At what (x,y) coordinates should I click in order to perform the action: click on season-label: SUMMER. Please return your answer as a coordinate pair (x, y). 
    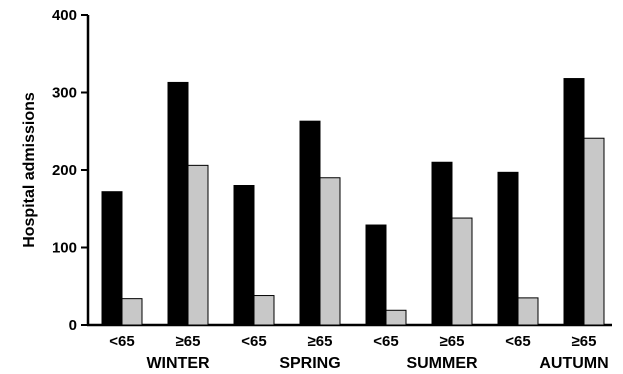
    Looking at the image, I should click on (442, 363).